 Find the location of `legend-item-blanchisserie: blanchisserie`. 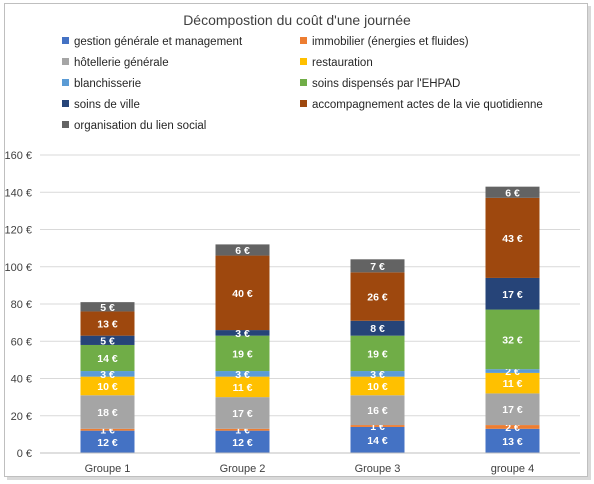

legend-item-blanchisserie: blanchisserie is located at coordinates (101, 84).